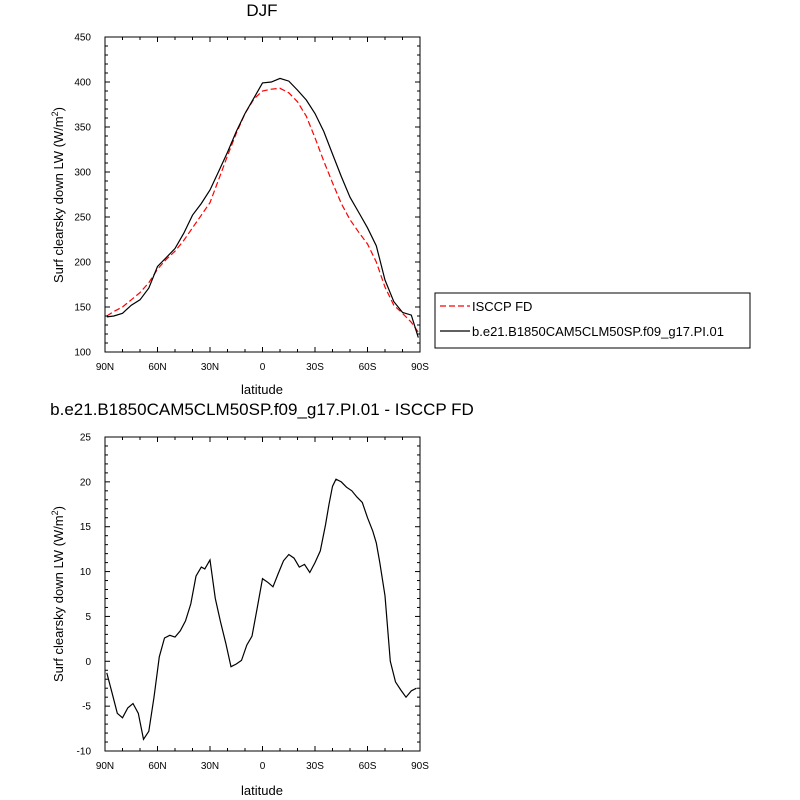  What do you see at coordinates (502, 306) in the screenshot?
I see `legend-label-isccp: ISCCP FD` at bounding box center [502, 306].